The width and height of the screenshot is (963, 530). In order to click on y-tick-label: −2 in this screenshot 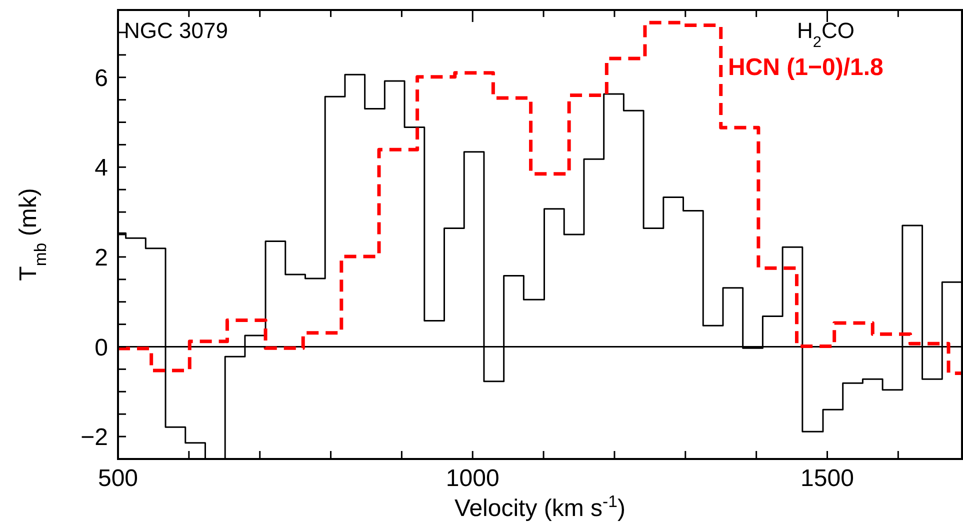, I will do `click(94, 438)`.